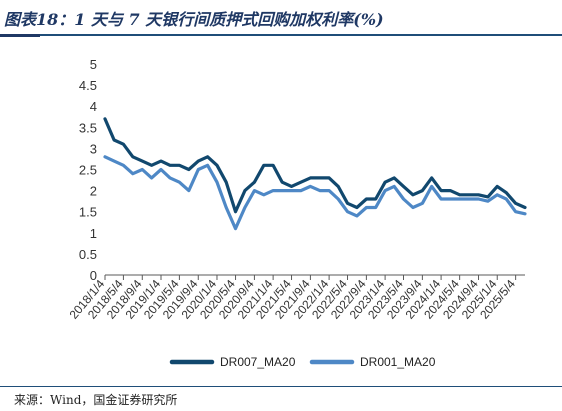 This screenshot has width=562, height=411. Describe the element at coordinates (88, 212) in the screenshot. I see `y-tick-label: 1.5` at that location.